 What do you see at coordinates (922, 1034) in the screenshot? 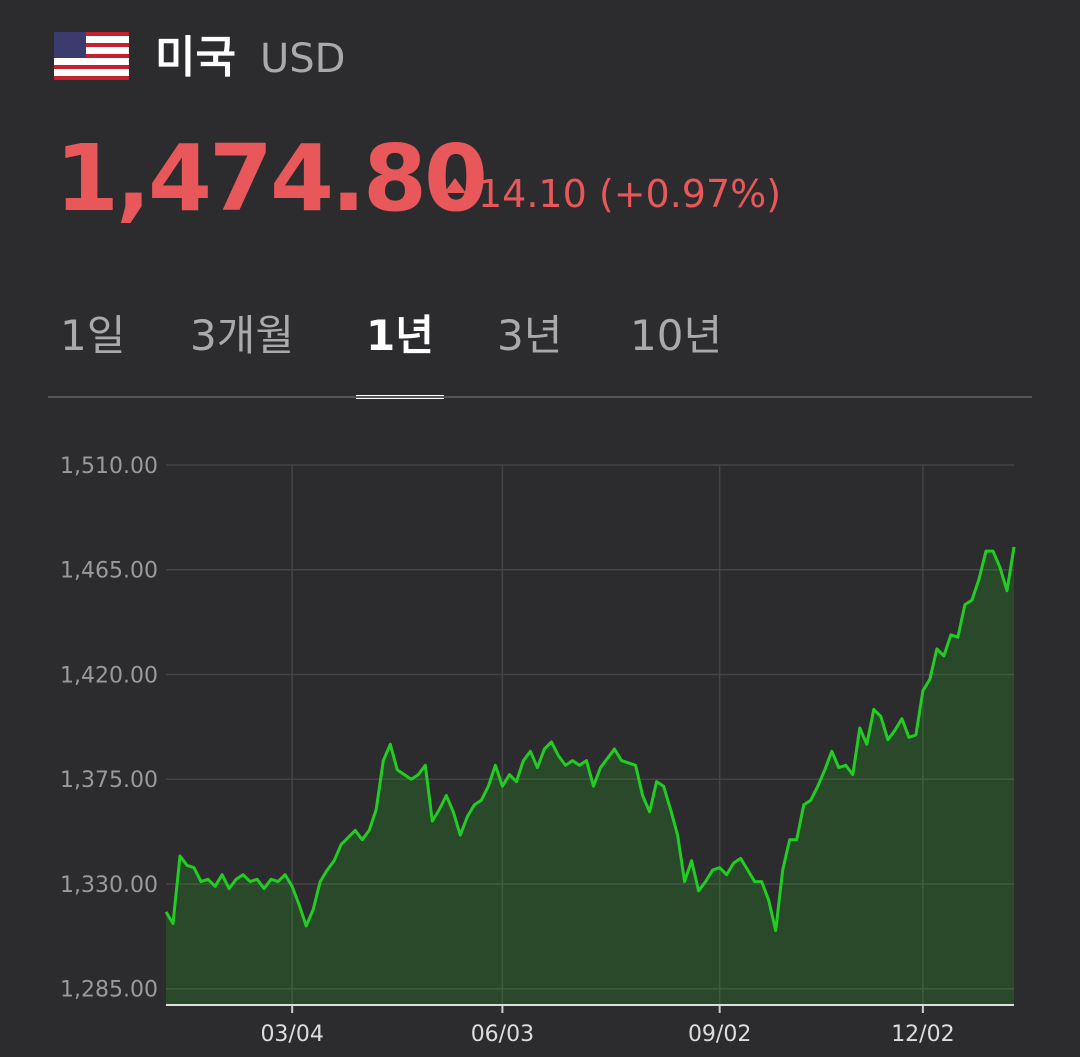
I see `x-tick-label: 12/02` at bounding box center [922, 1034].